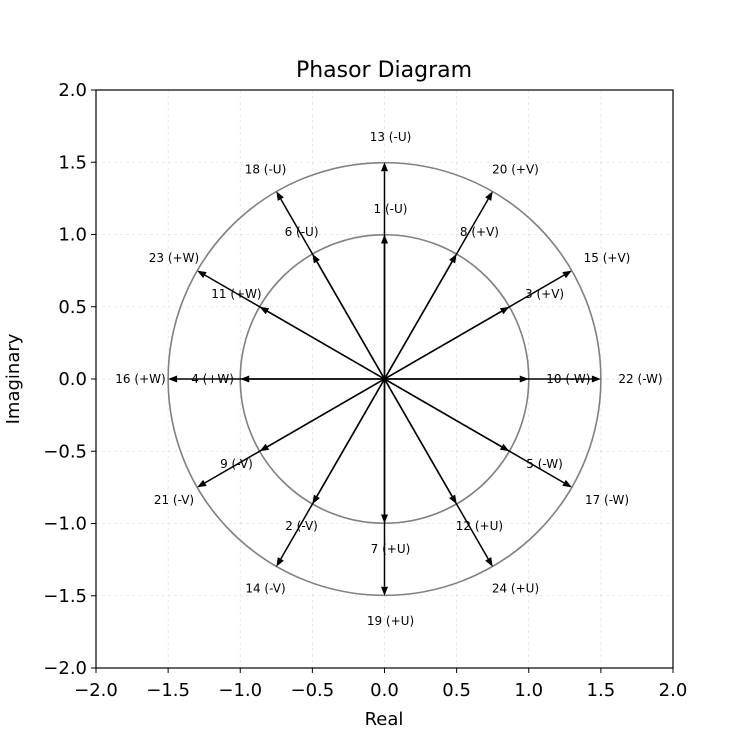 The image size is (750, 750). What do you see at coordinates (65, 596) in the screenshot?
I see `y-tick-label-1: −1.5` at bounding box center [65, 596].